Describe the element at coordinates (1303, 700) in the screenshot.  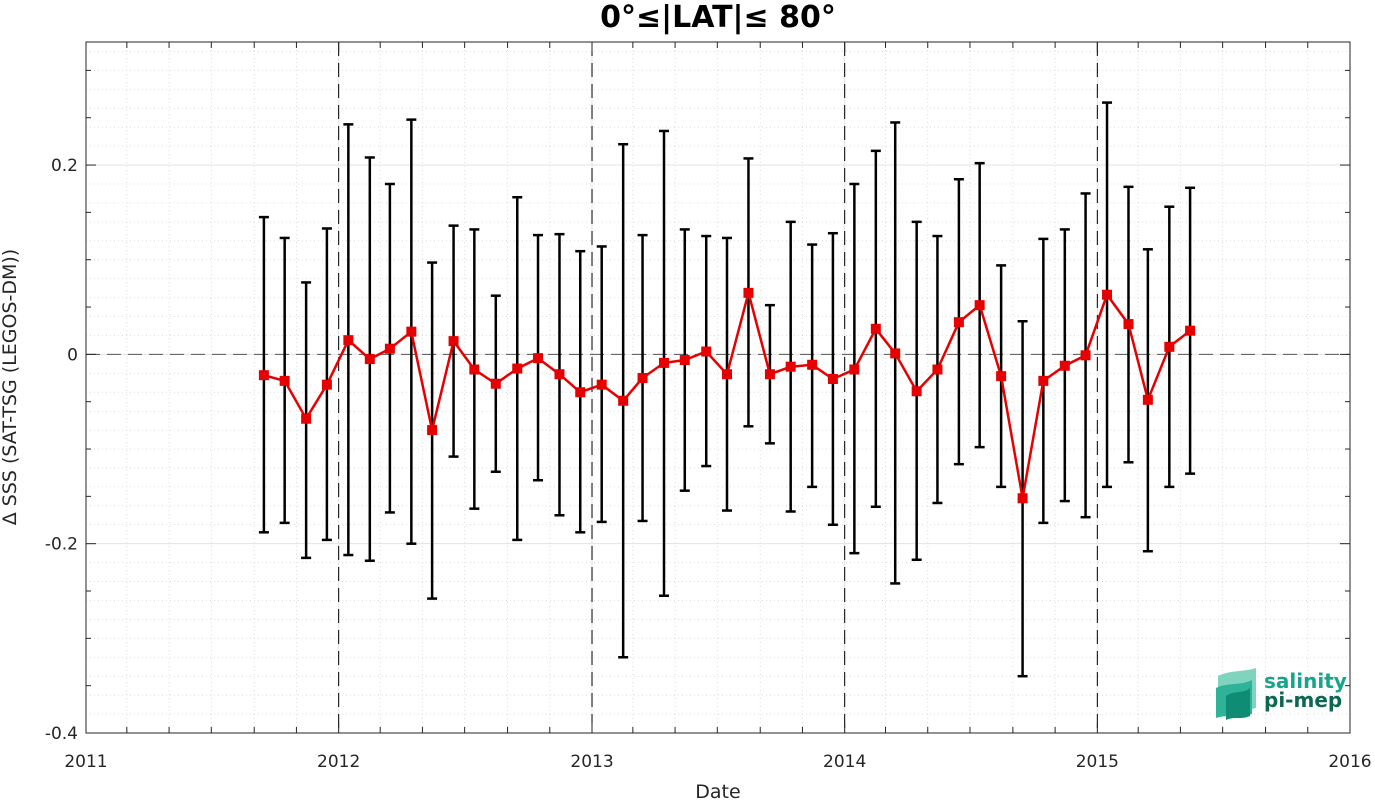
I see `logo-text-pi-mep: pi-mep` at that location.